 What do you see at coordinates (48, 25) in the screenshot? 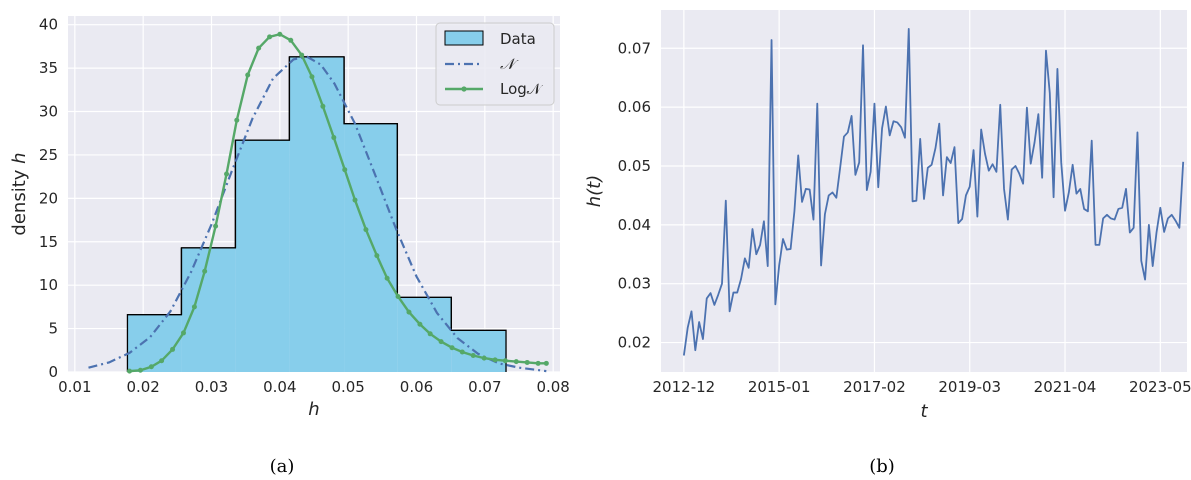
I see `ytick-label: 40` at bounding box center [48, 25].